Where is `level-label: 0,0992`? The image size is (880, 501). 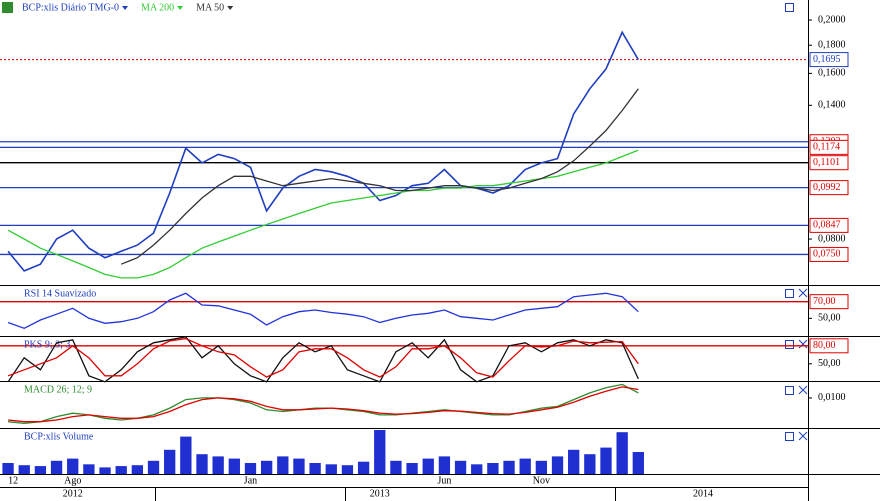
level-label: 0,0992 is located at coordinates (827, 187).